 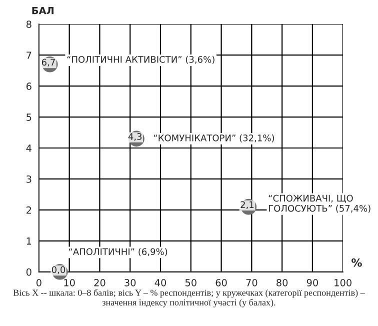 I want to click on x-tick-label: 50, so click(x=190, y=282).